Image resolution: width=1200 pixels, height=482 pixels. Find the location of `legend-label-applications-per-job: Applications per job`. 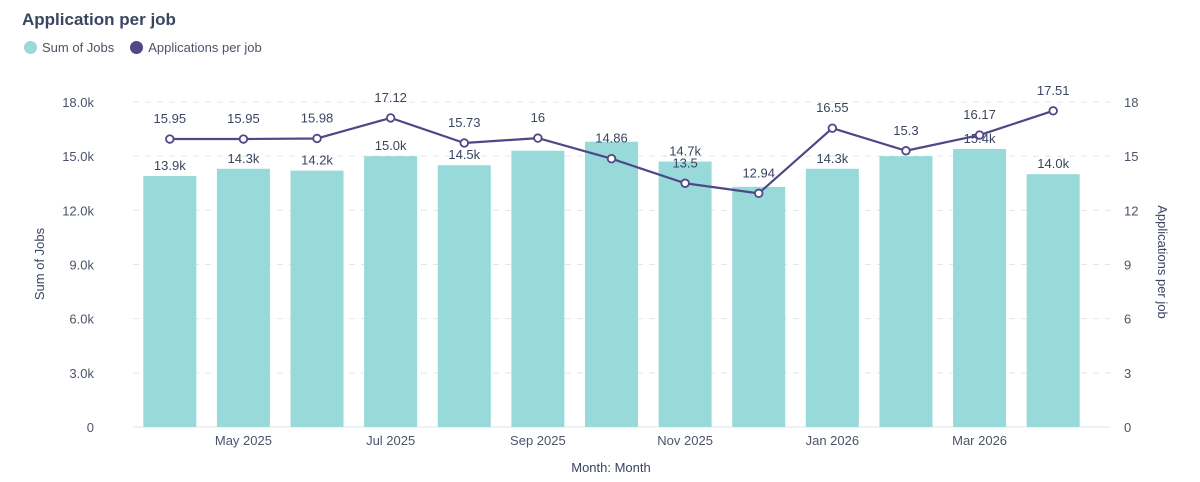

legend-label-applications-per-job: Applications per job is located at coordinates (205, 47).